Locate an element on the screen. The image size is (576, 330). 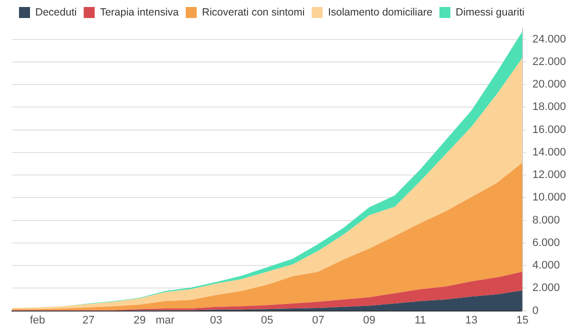
y-tick-label: 18.000 is located at coordinates (549, 107).